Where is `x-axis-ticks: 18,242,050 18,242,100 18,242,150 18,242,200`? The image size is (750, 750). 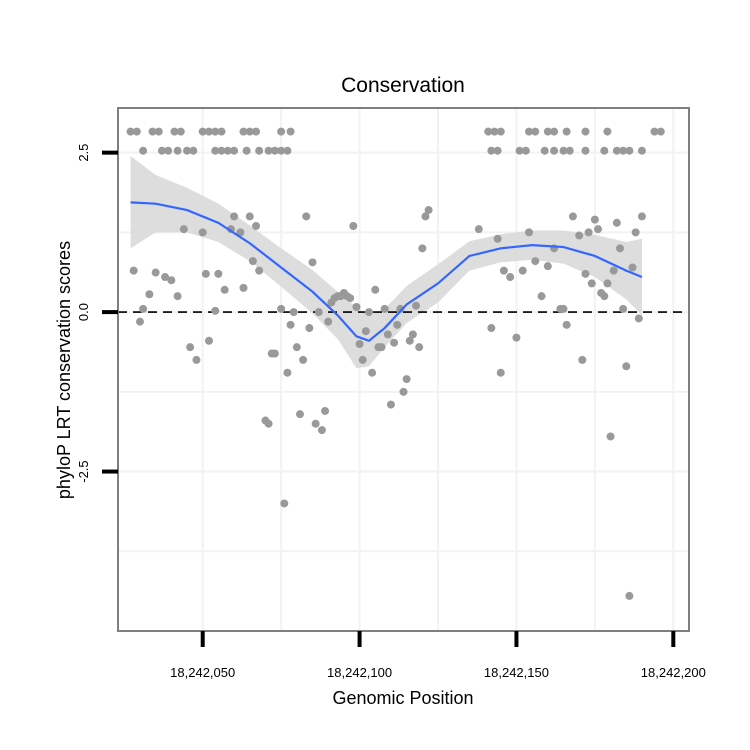
x-axis-ticks: 18,242,050 18,242,100 18,242,150 18,242,200 is located at coordinates (438, 655).